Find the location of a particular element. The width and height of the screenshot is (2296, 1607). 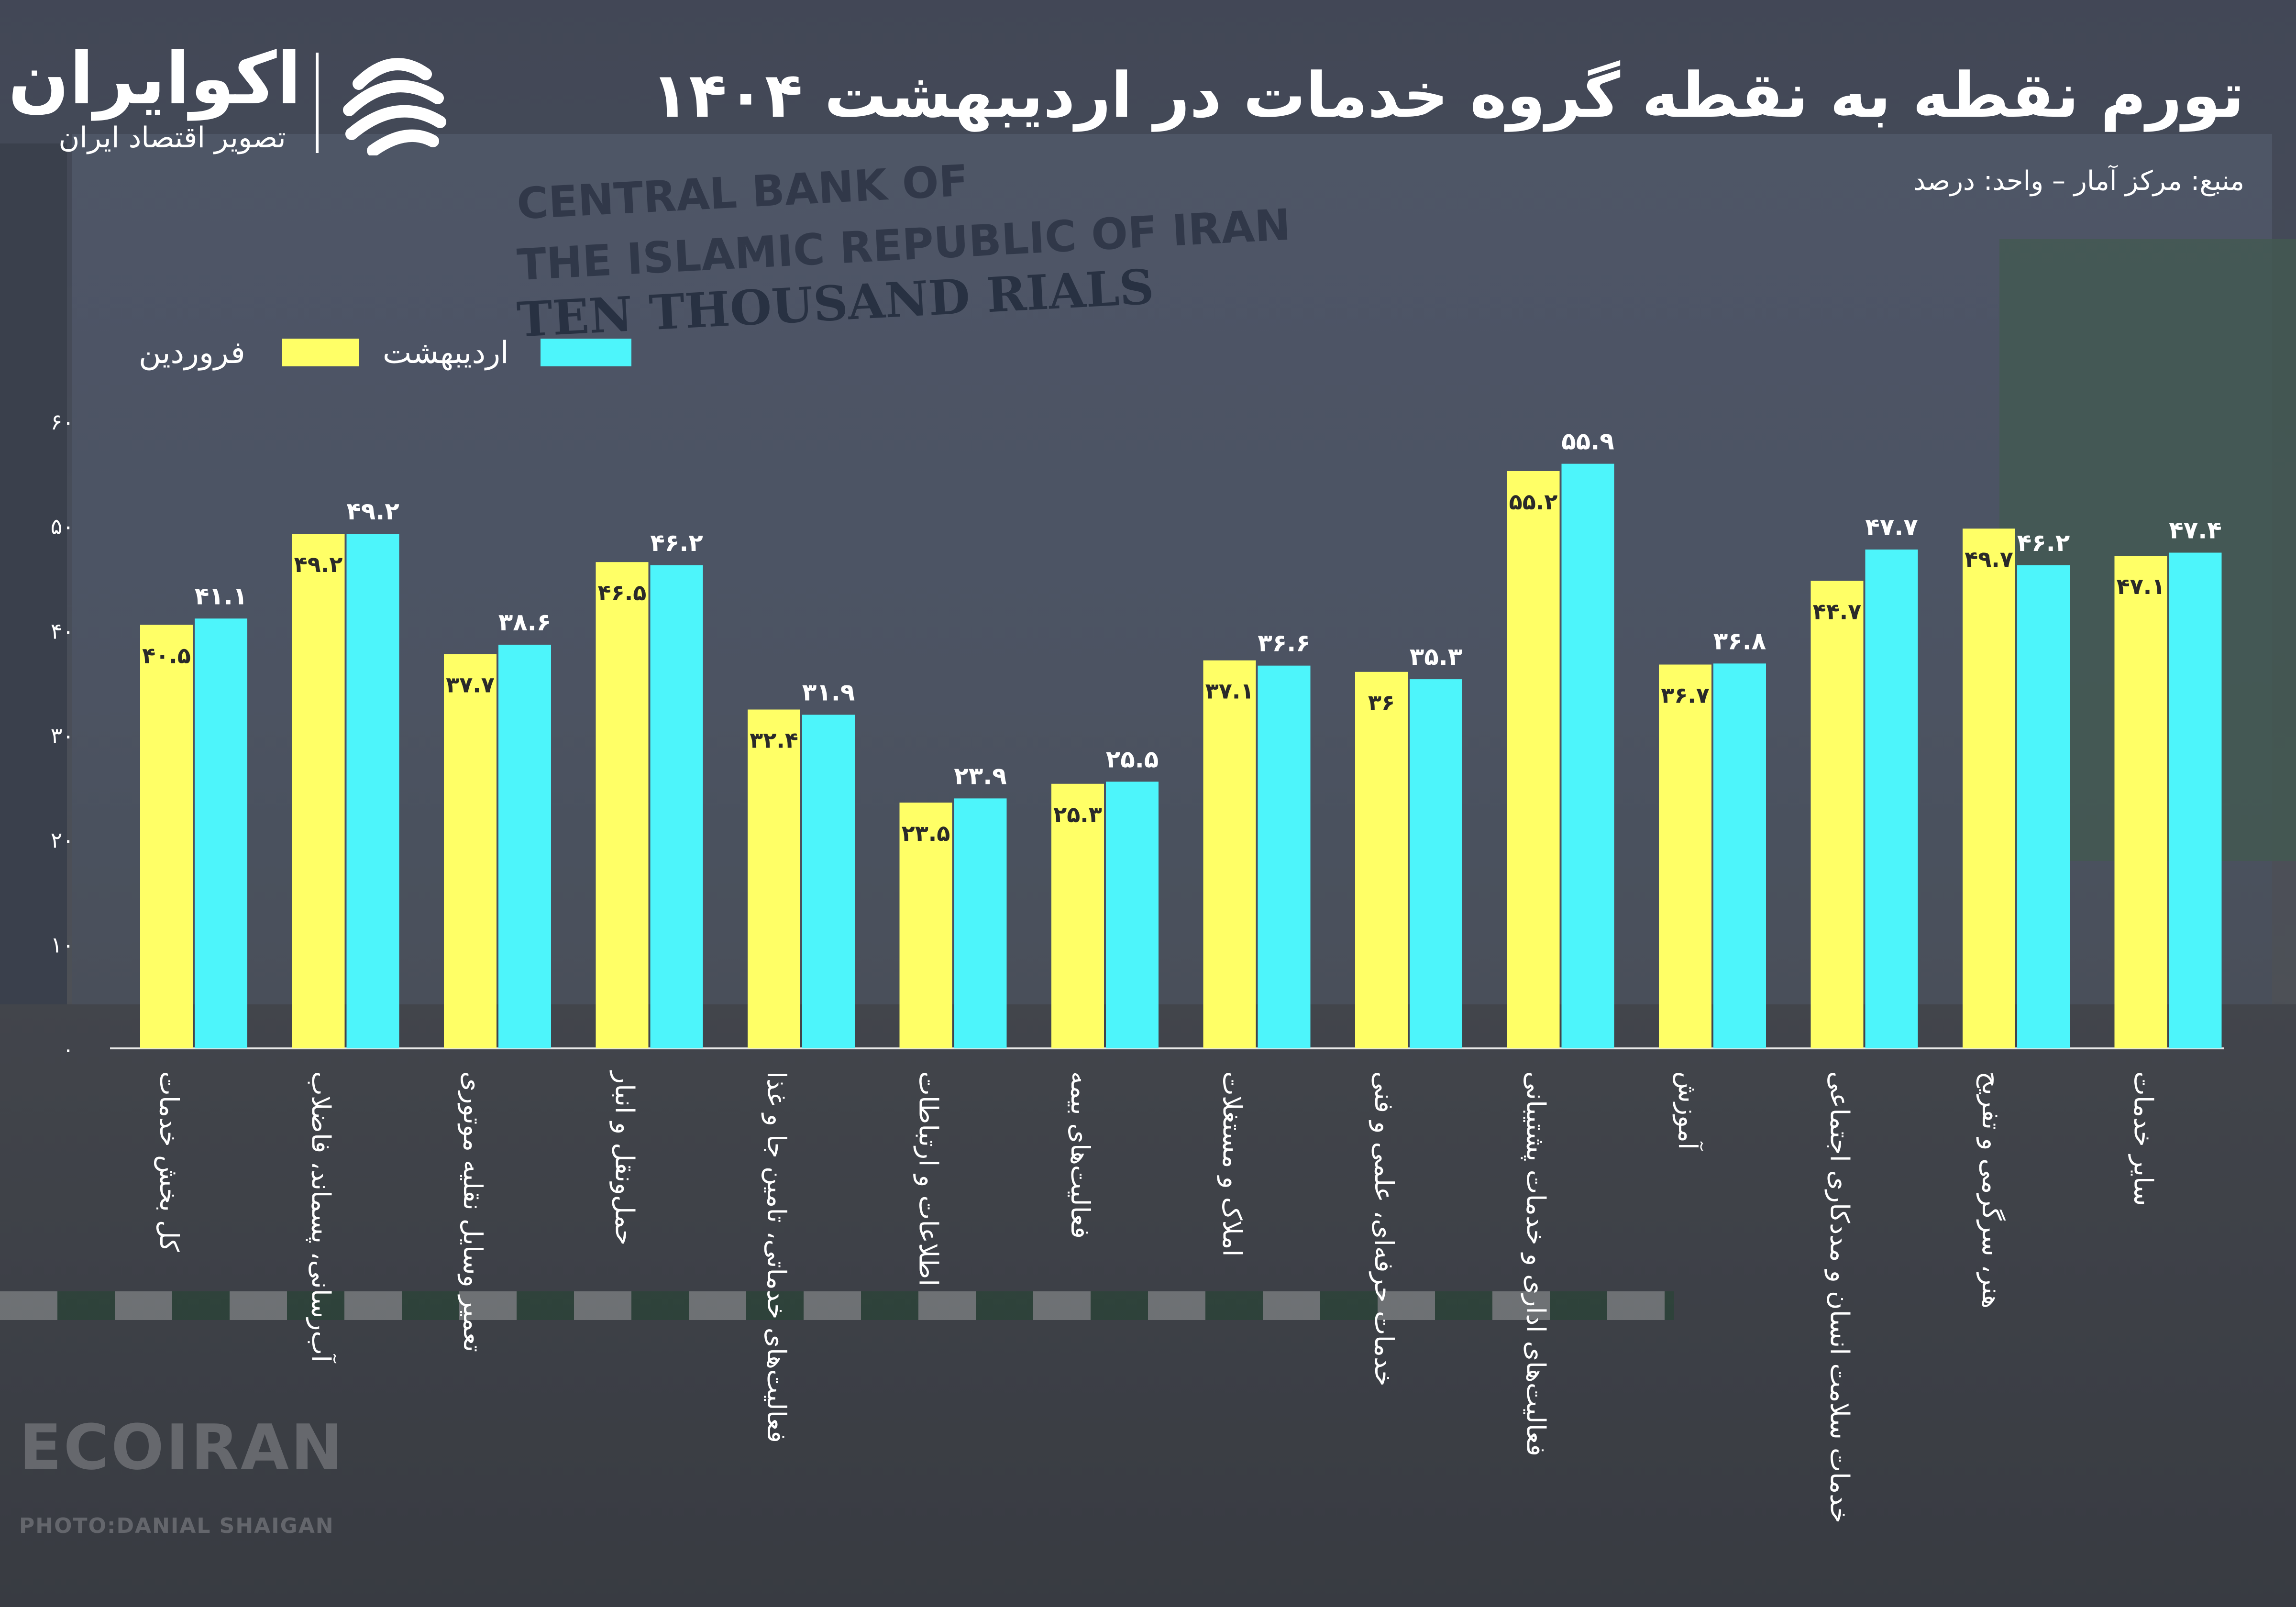

data-label-ordibehesht: ۴۷.۷ is located at coordinates (1891, 527).